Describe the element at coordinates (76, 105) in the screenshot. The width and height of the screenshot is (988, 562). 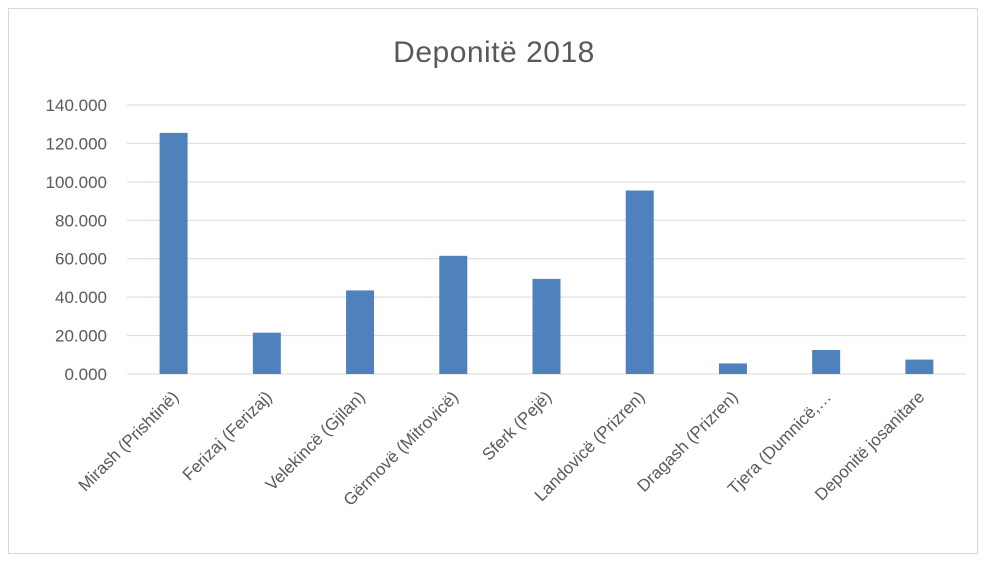
I see `y-tick-label: 140.000` at that location.